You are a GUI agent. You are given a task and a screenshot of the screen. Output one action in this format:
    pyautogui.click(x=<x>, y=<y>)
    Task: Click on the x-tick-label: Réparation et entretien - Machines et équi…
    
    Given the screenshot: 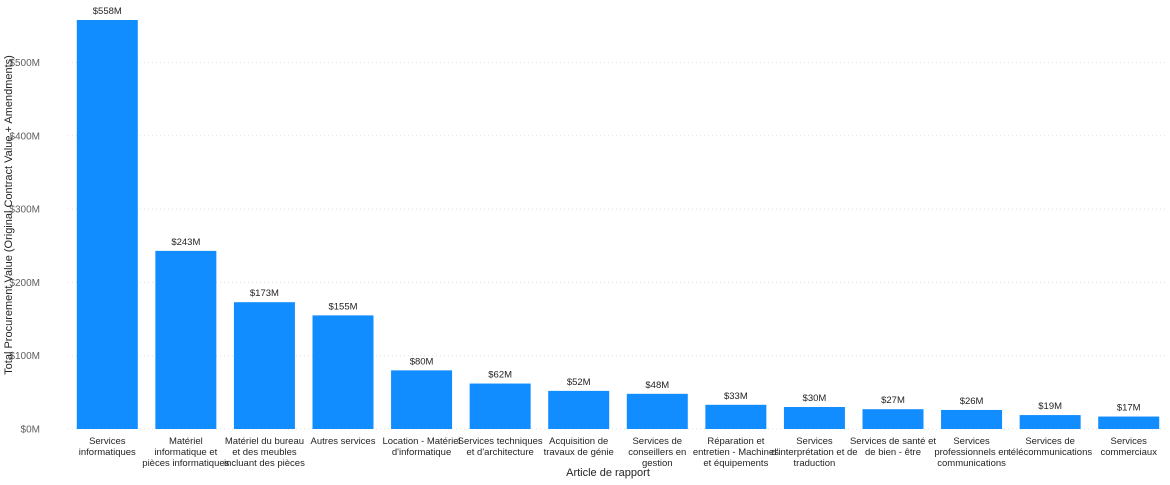 What is the action you would take?
    pyautogui.click(x=736, y=452)
    